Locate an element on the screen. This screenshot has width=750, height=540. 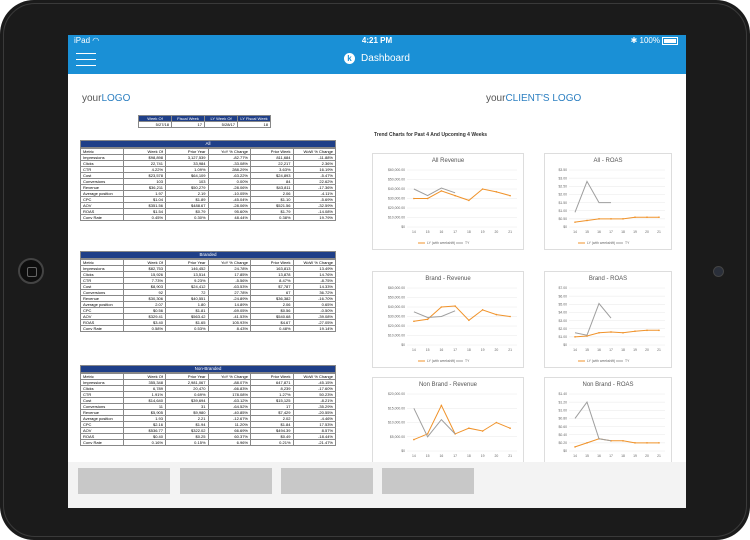
y-tick-label: $0 is located at coordinates (403, 345).